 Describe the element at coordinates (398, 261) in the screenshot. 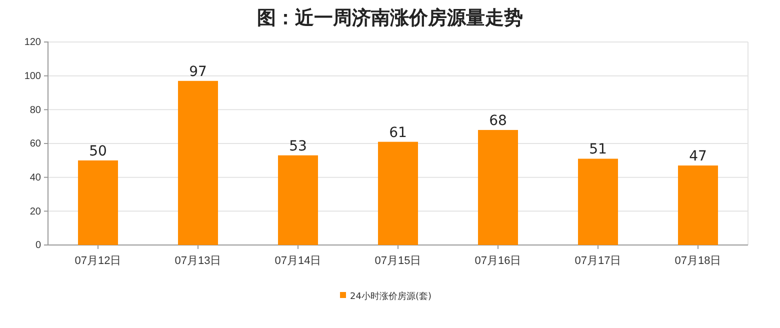

I see `x-tick-label: 07月15日` at that location.